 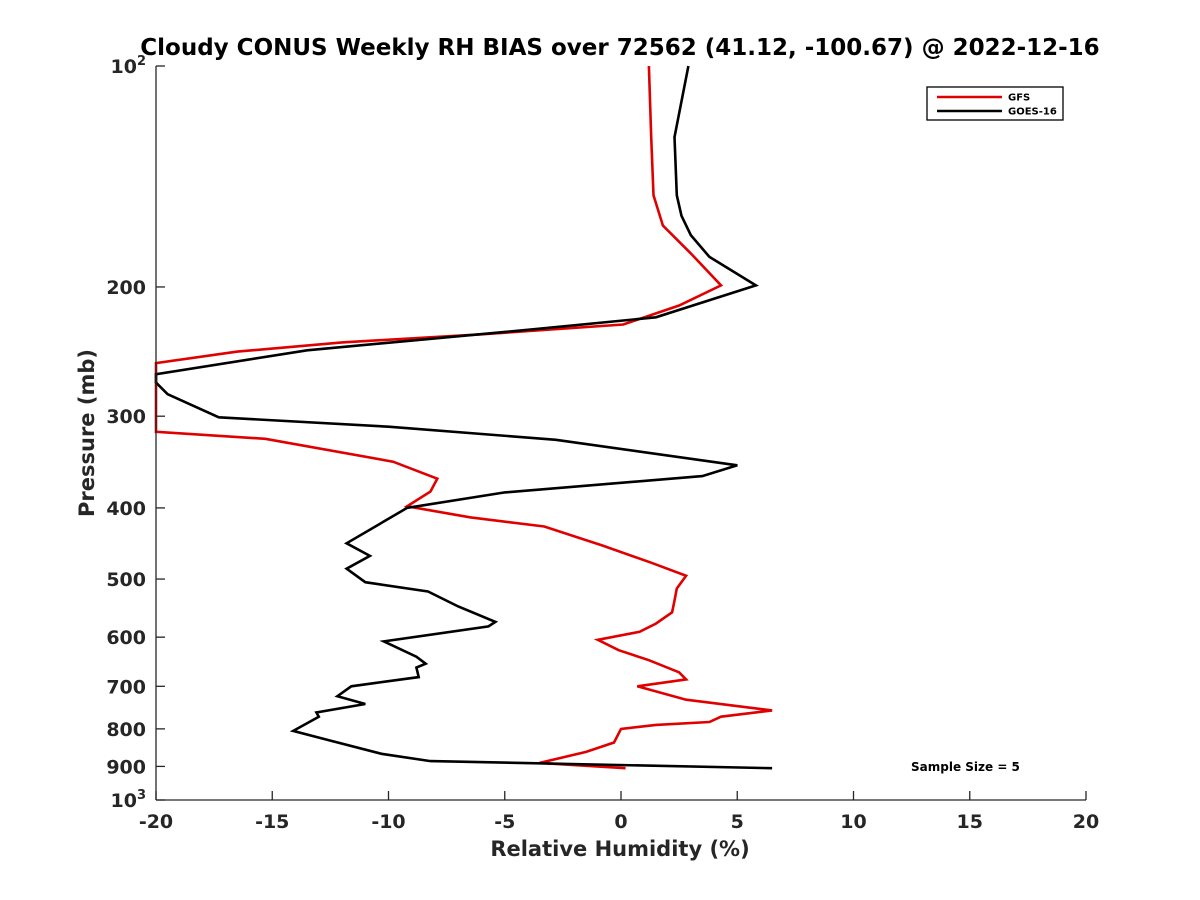 What do you see at coordinates (126, 509) in the screenshot?
I see `y-tick-label: 400` at bounding box center [126, 509].